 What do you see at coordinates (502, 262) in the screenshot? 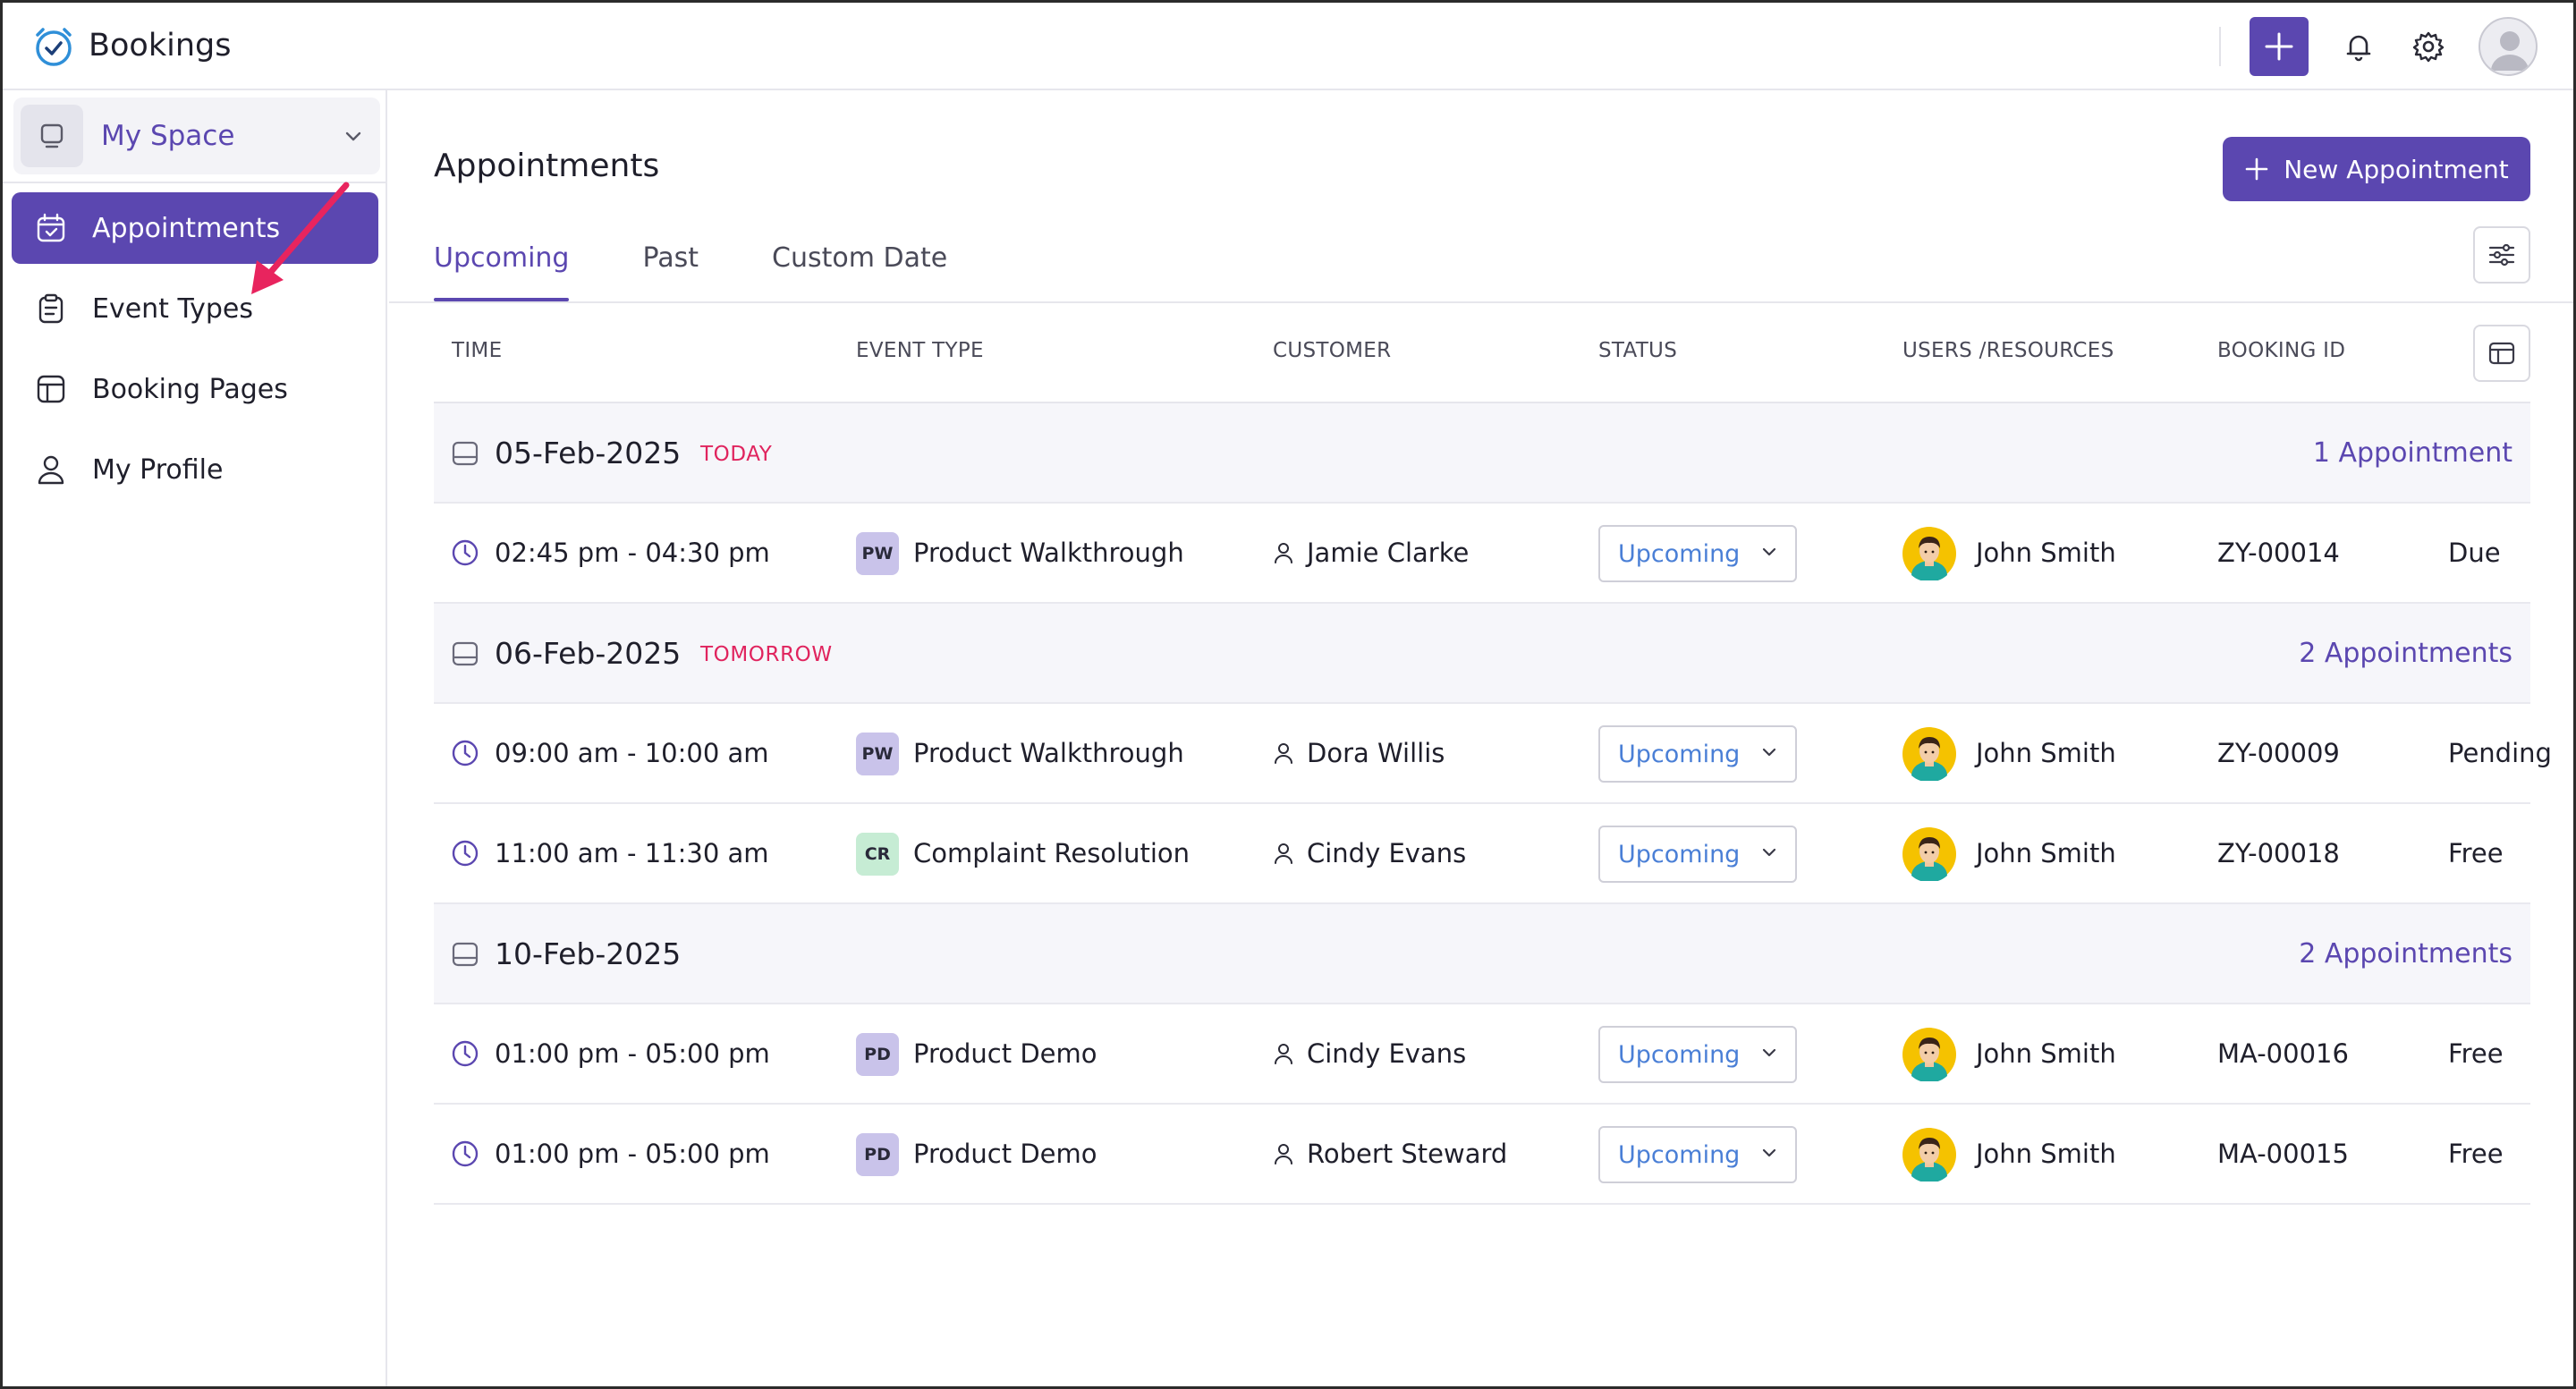
I see `tab-upcoming: Upcoming` at bounding box center [502, 262].